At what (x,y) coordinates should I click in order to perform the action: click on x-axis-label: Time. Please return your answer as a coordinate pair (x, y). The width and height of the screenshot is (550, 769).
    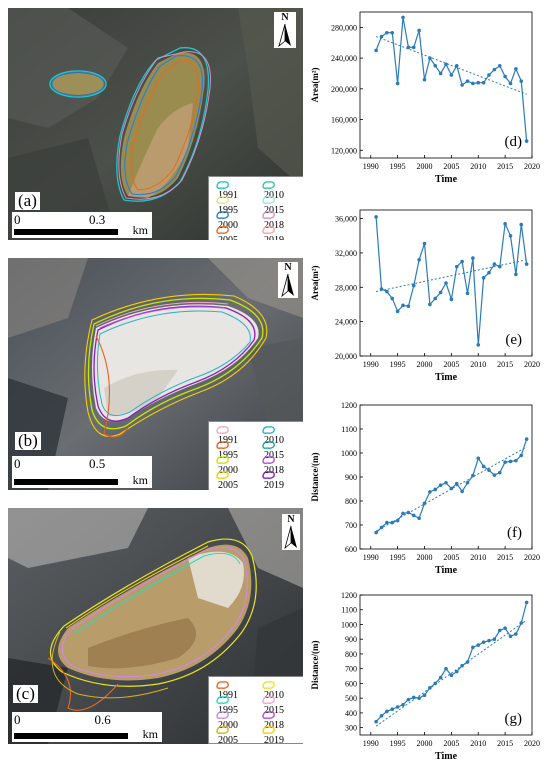
    Looking at the image, I should click on (446, 179).